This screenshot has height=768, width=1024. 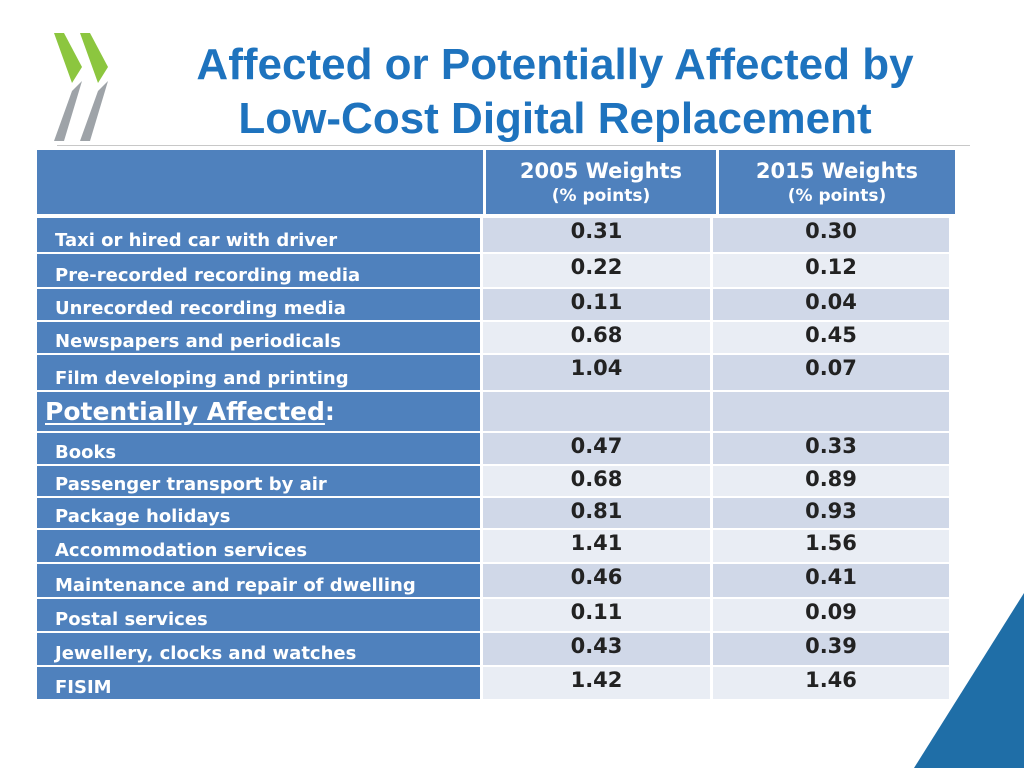 I want to click on value-2005: 1.41, so click(x=598, y=546).